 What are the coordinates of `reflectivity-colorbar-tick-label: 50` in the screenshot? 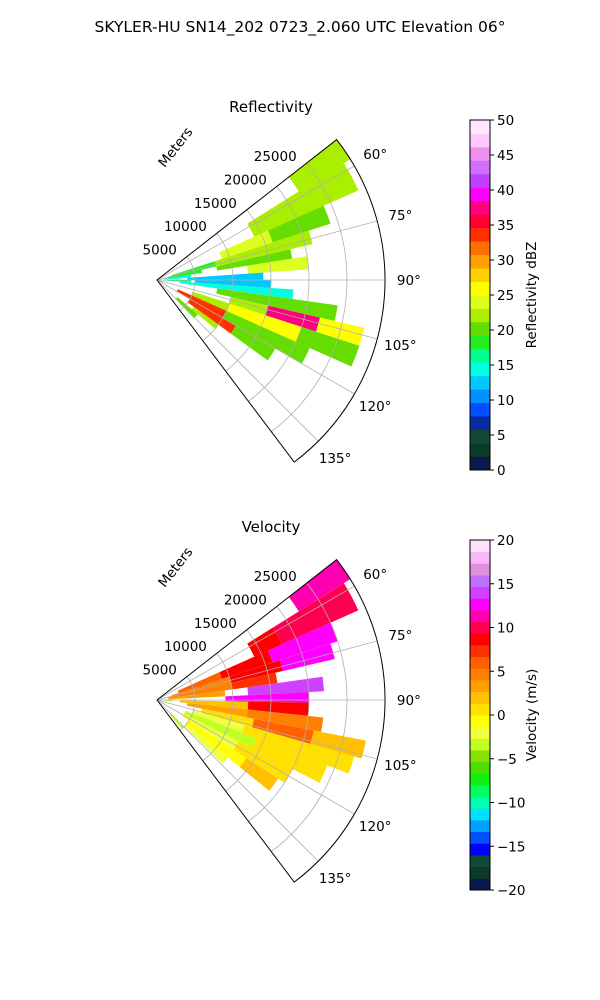 It's located at (505, 121).